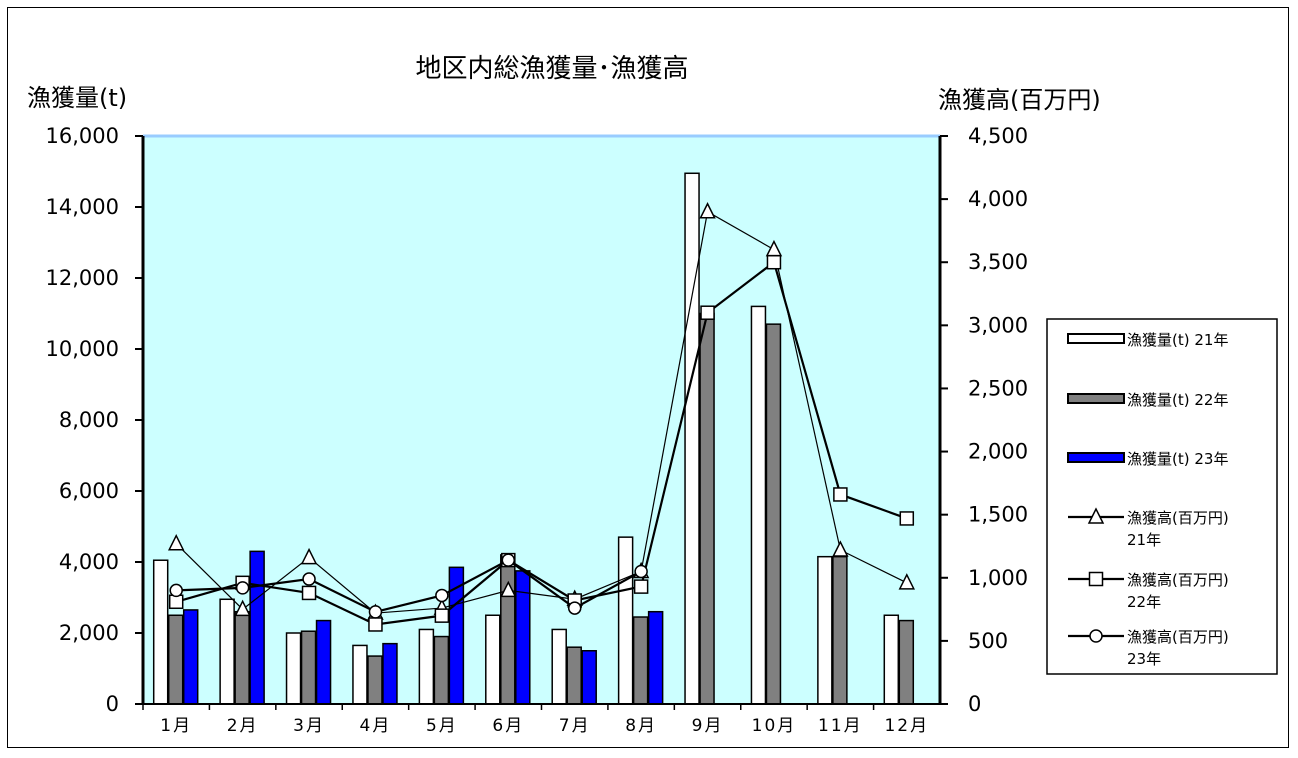 This screenshot has width=1298, height=758. Describe the element at coordinates (493, 659) in the screenshot. I see `bar-1-6月` at that location.